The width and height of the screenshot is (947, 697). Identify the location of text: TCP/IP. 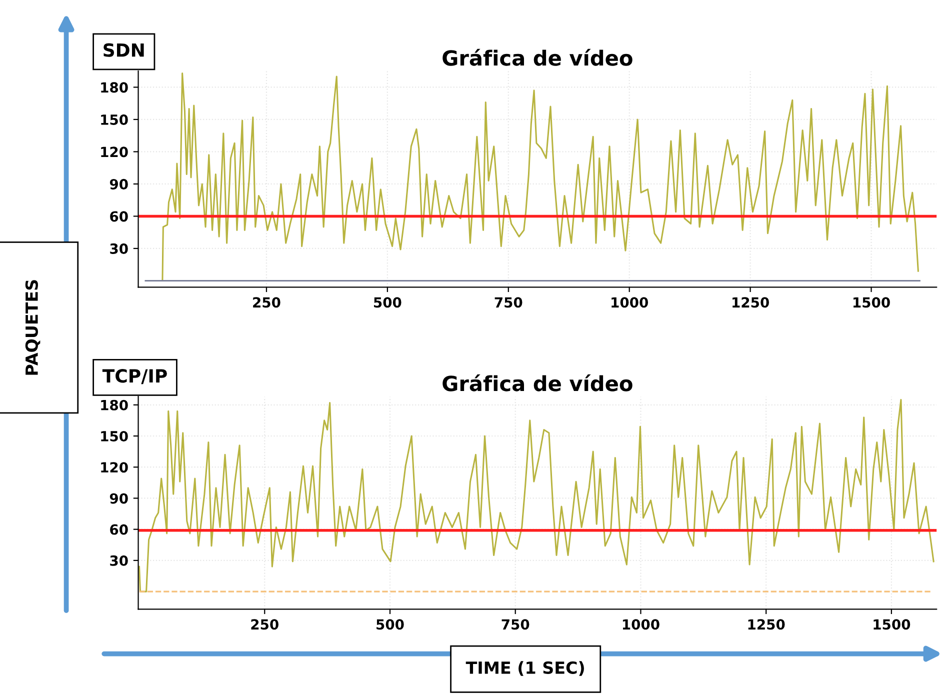
(134, 376).